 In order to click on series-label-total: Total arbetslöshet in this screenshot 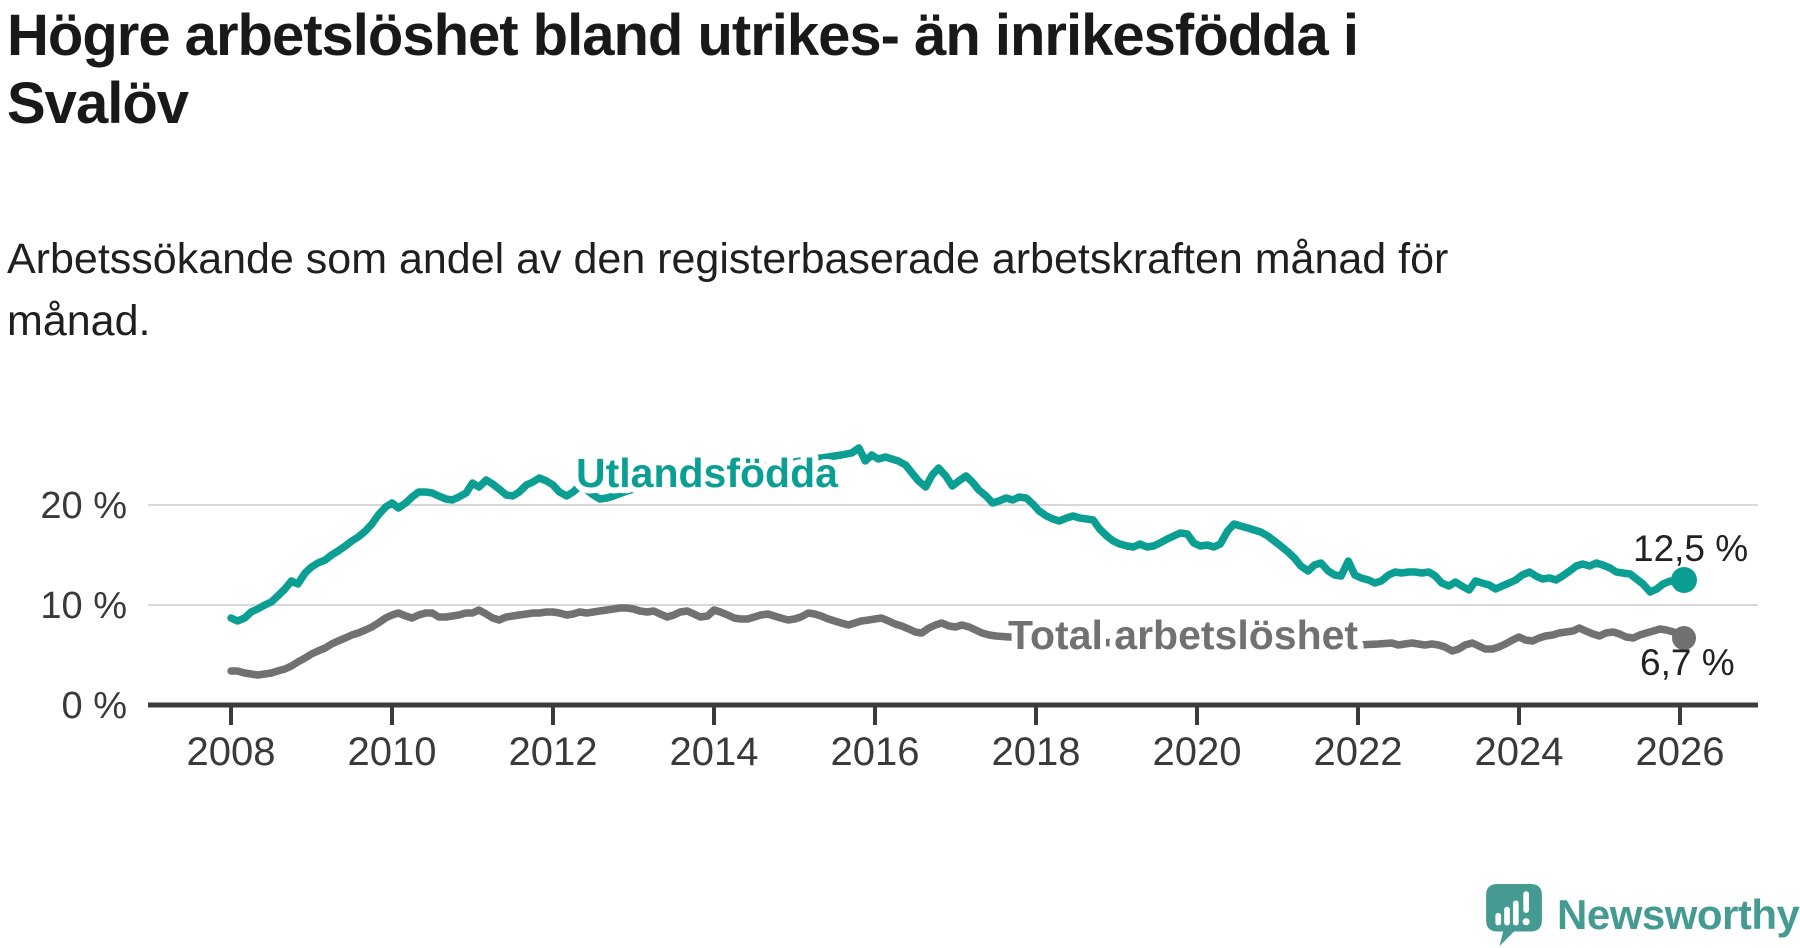, I will do `click(1183, 635)`.